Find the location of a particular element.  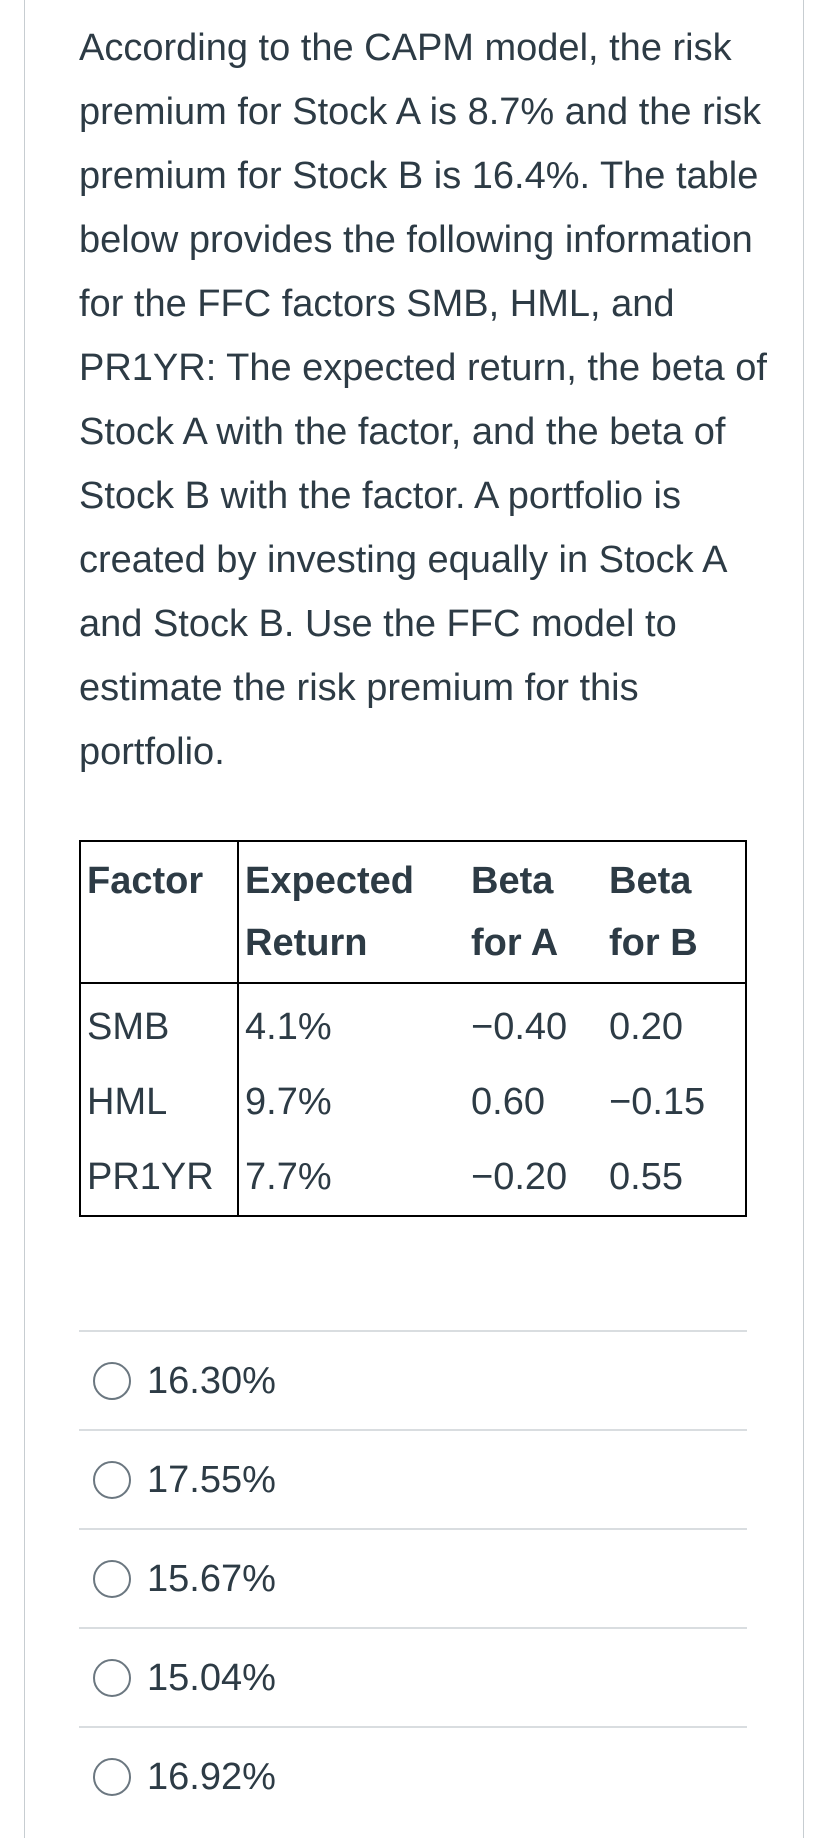

answer-option-label: 16.30% is located at coordinates (211, 1380).